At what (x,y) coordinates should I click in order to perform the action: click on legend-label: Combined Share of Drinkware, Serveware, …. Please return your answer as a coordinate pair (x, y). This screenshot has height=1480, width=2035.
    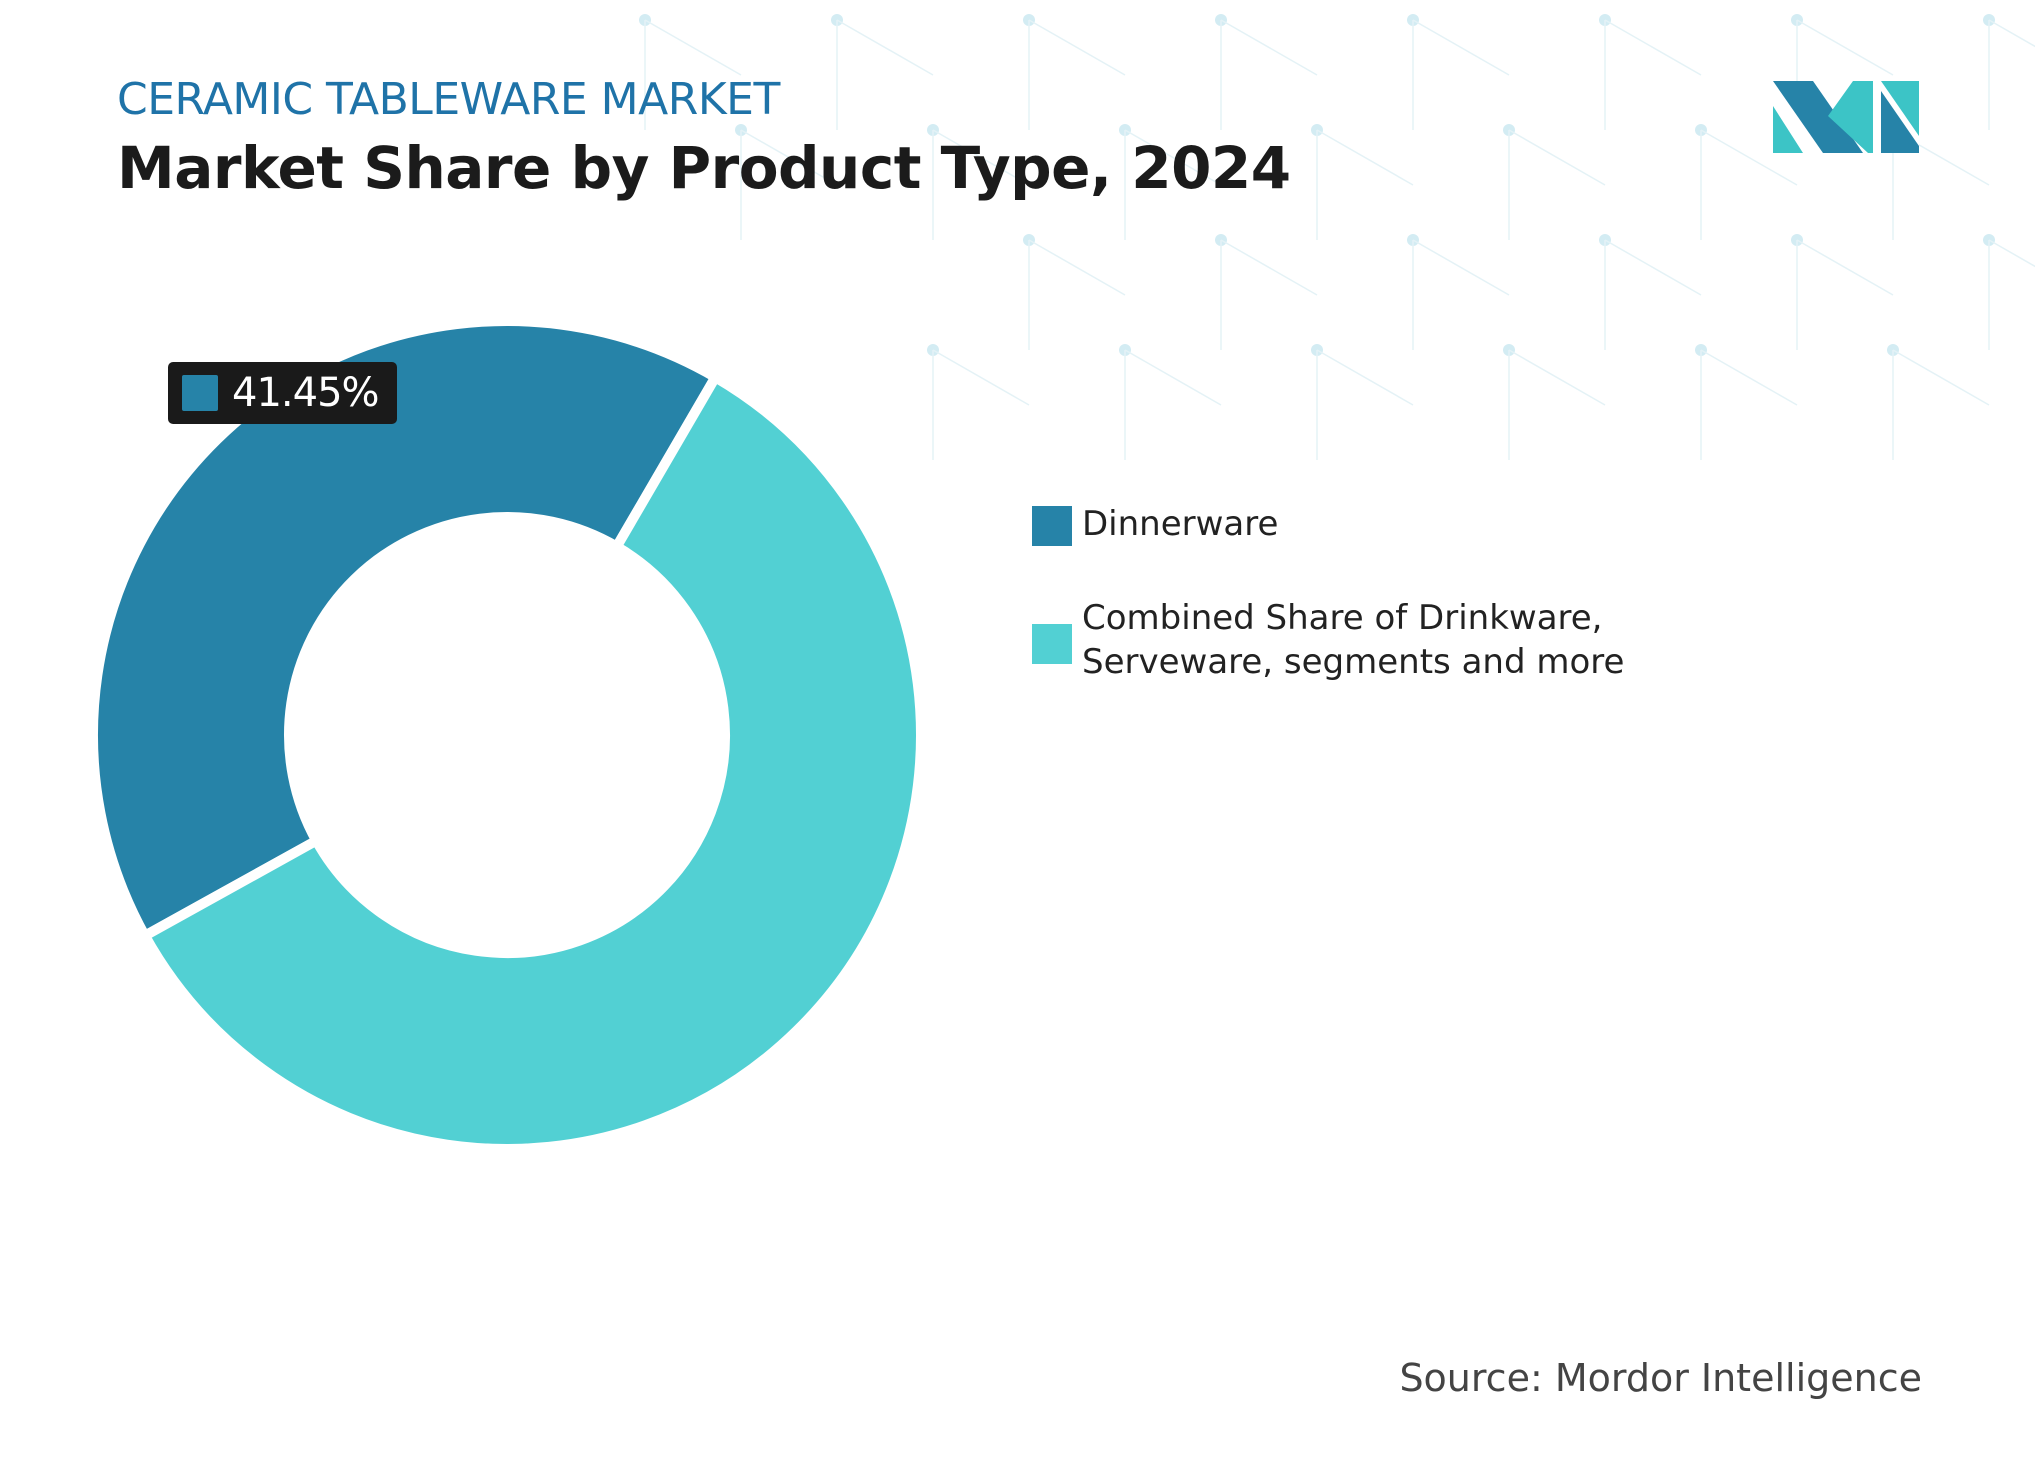
    Looking at the image, I should click on (1353, 640).